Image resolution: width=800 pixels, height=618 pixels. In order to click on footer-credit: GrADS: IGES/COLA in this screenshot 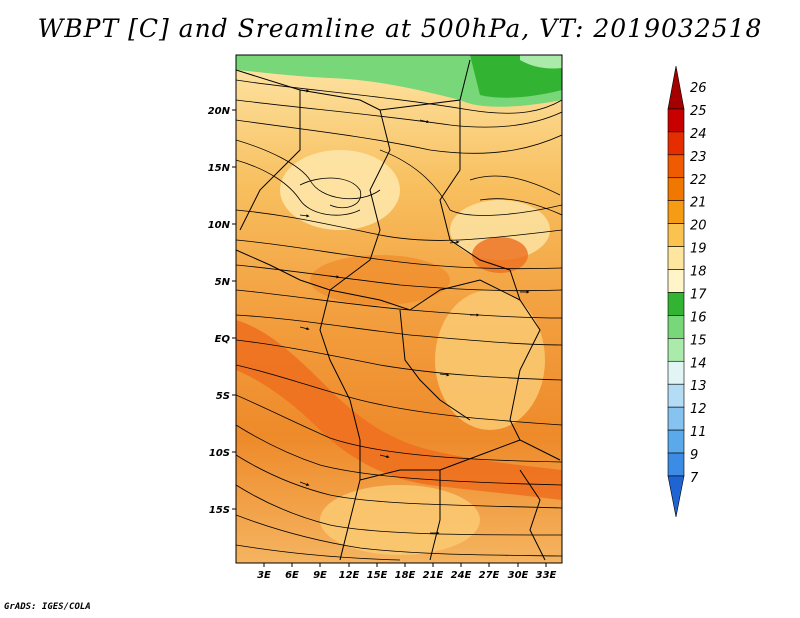, I will do `click(47, 607)`.